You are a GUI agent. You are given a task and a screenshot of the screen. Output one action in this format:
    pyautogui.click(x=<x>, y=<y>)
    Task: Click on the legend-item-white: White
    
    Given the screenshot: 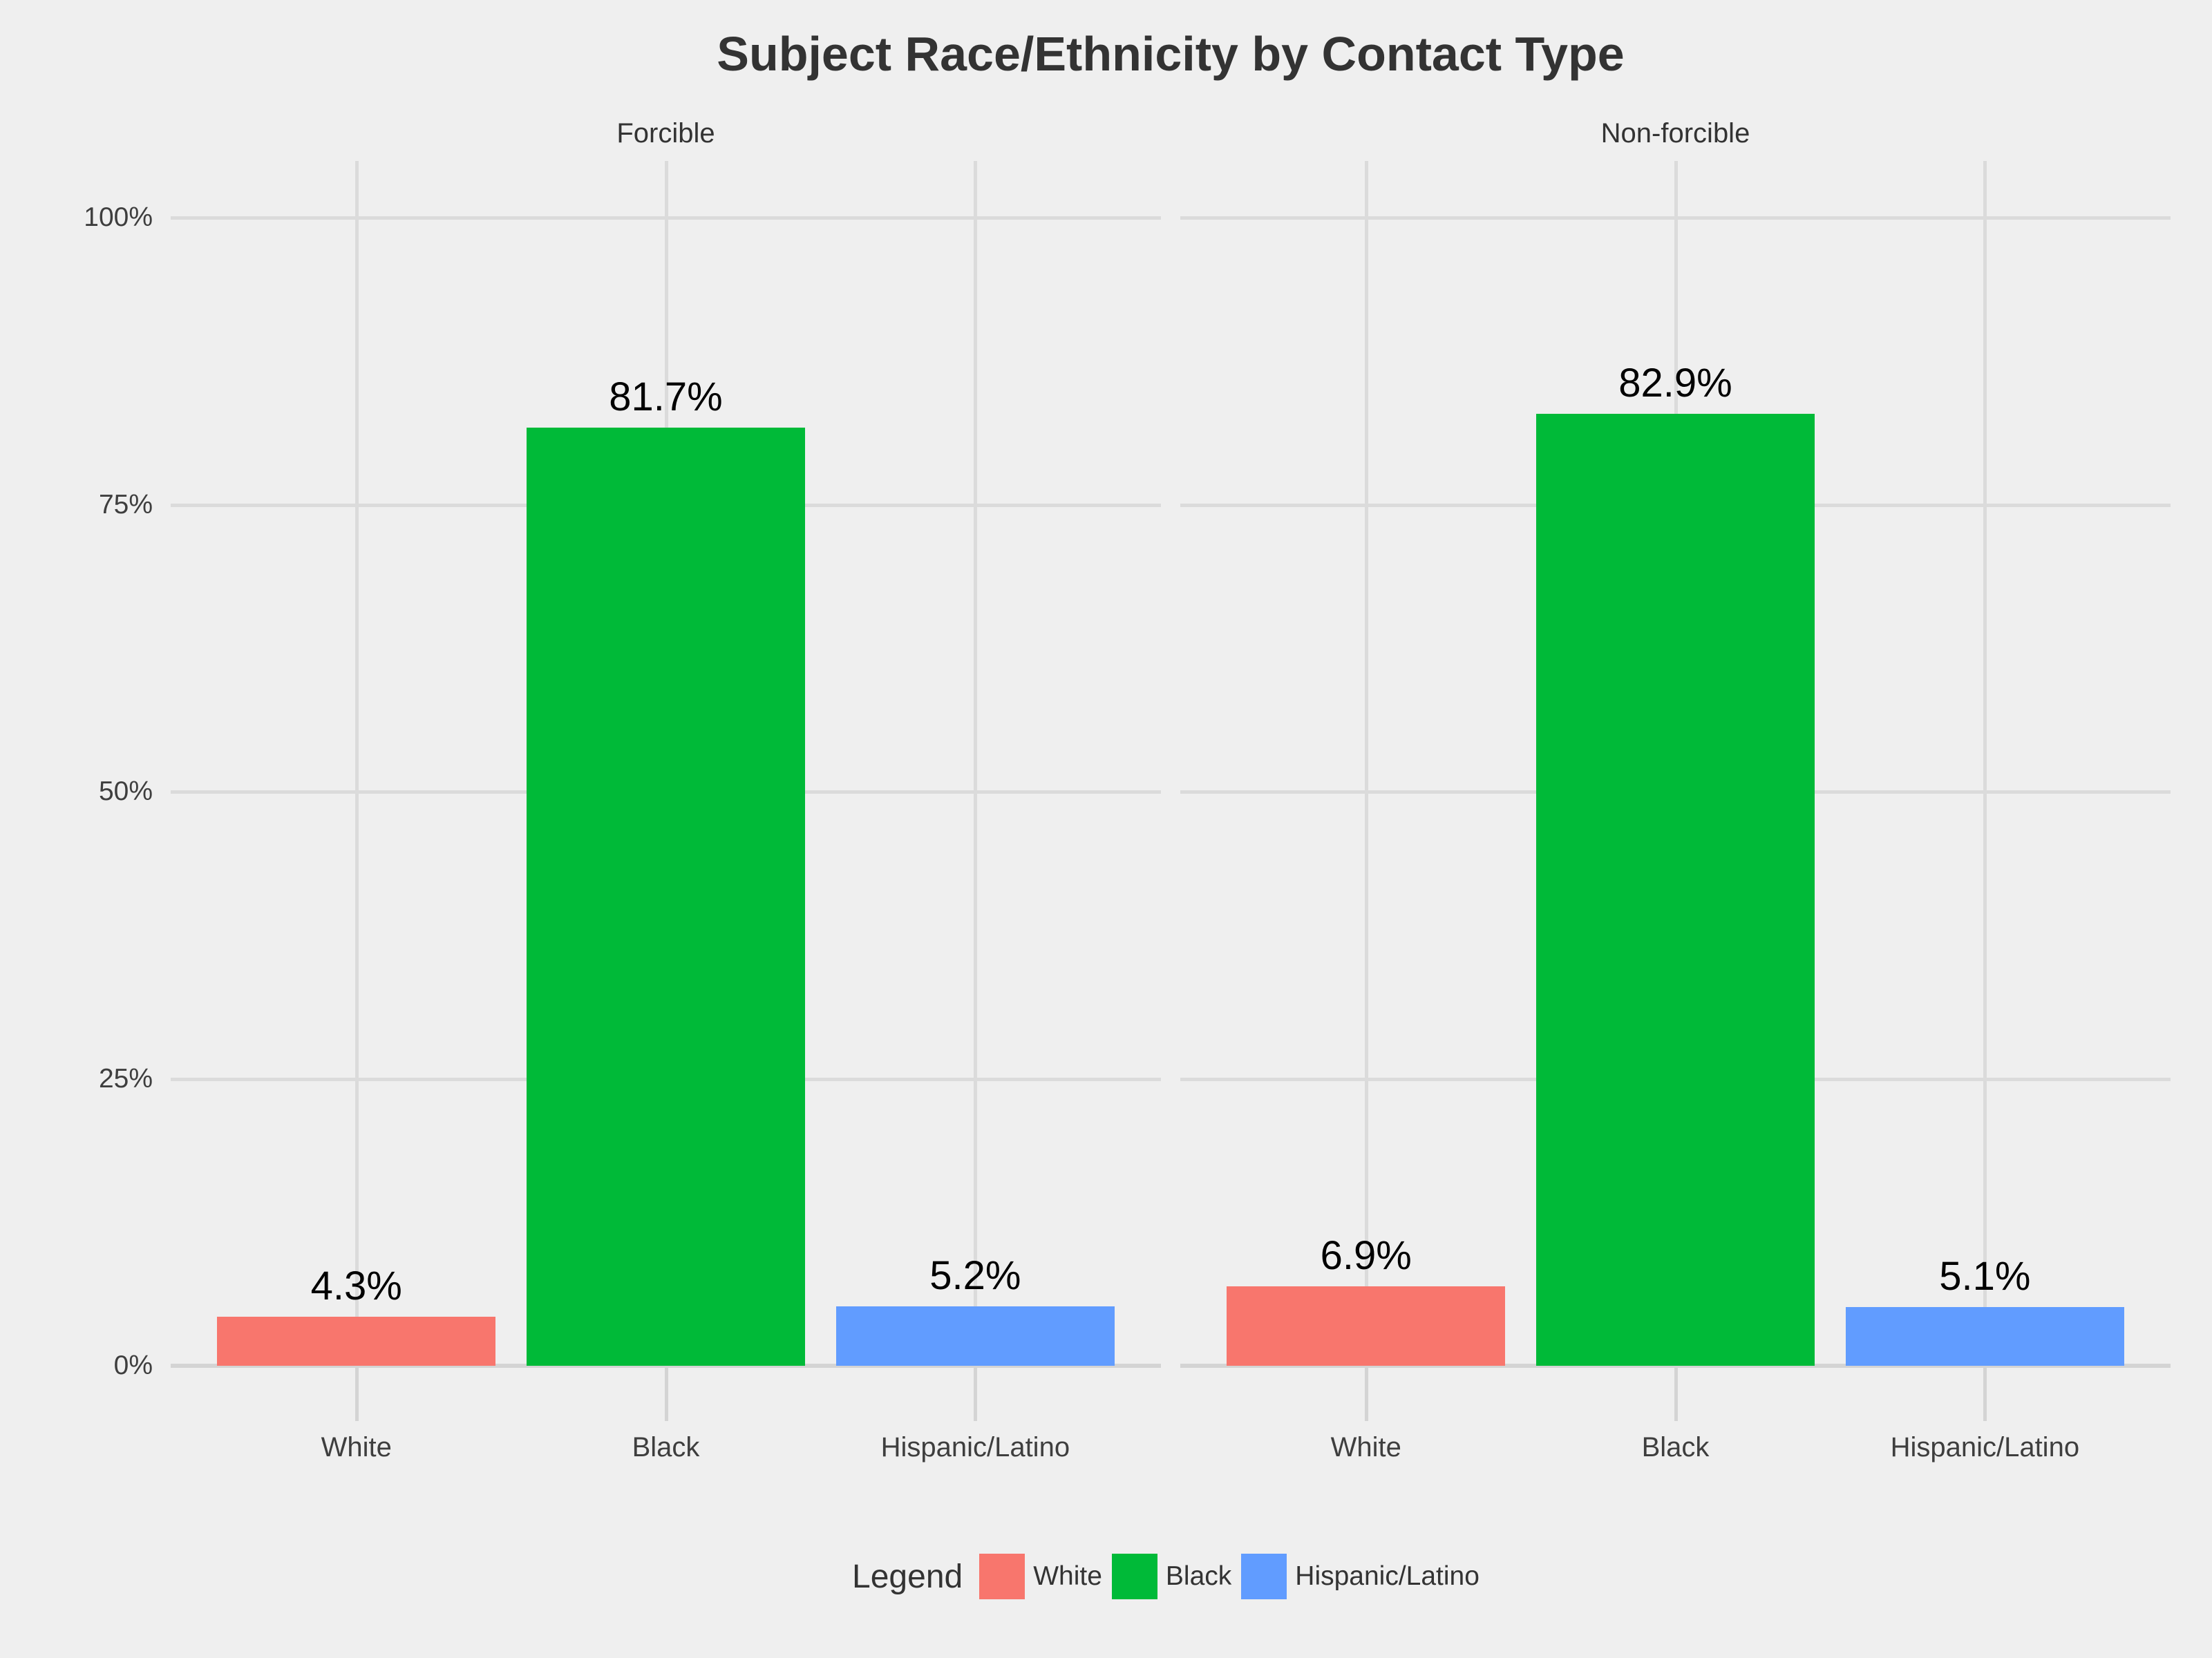 What is the action you would take?
    pyautogui.click(x=1040, y=1576)
    